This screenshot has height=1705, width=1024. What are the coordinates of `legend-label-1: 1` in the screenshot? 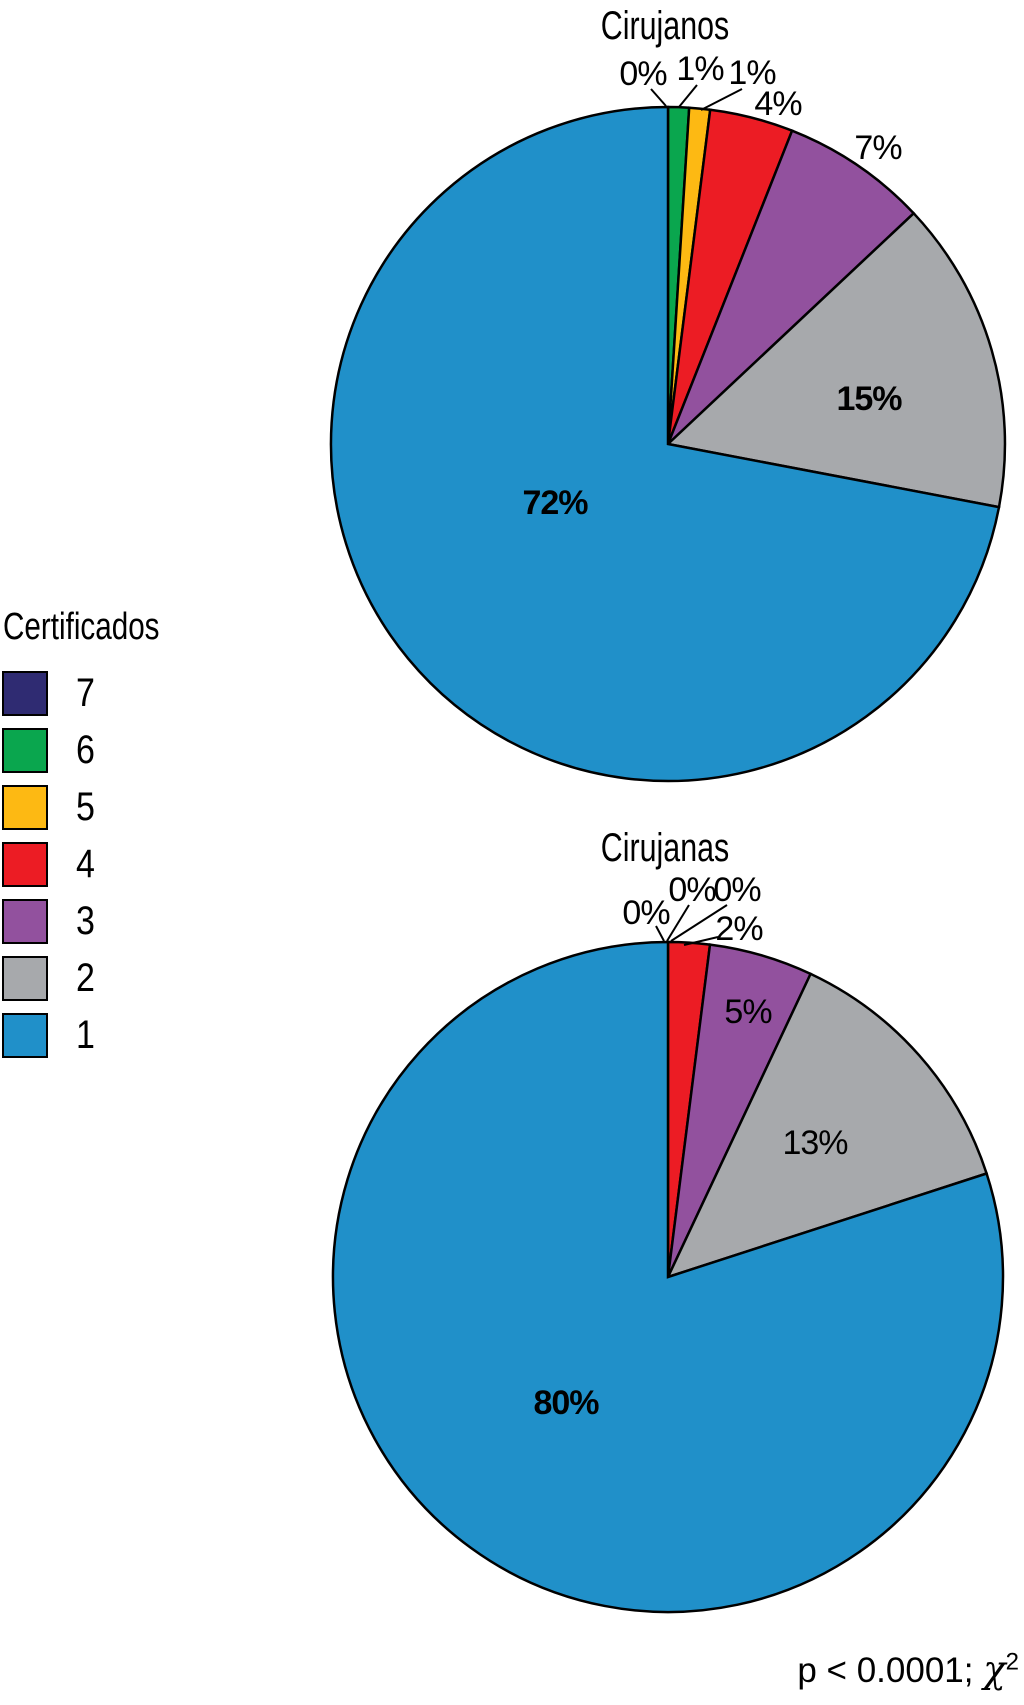 It's located at (85, 1035).